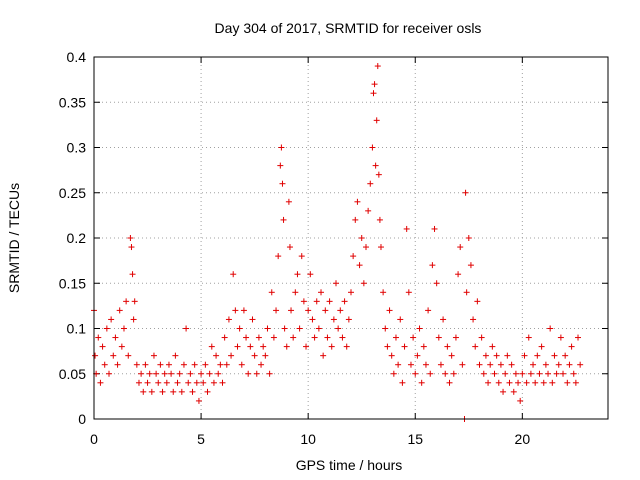 This screenshot has width=640, height=480. What do you see at coordinates (77, 57) in the screenshot?
I see `y-tick-label: 0.4` at bounding box center [77, 57].